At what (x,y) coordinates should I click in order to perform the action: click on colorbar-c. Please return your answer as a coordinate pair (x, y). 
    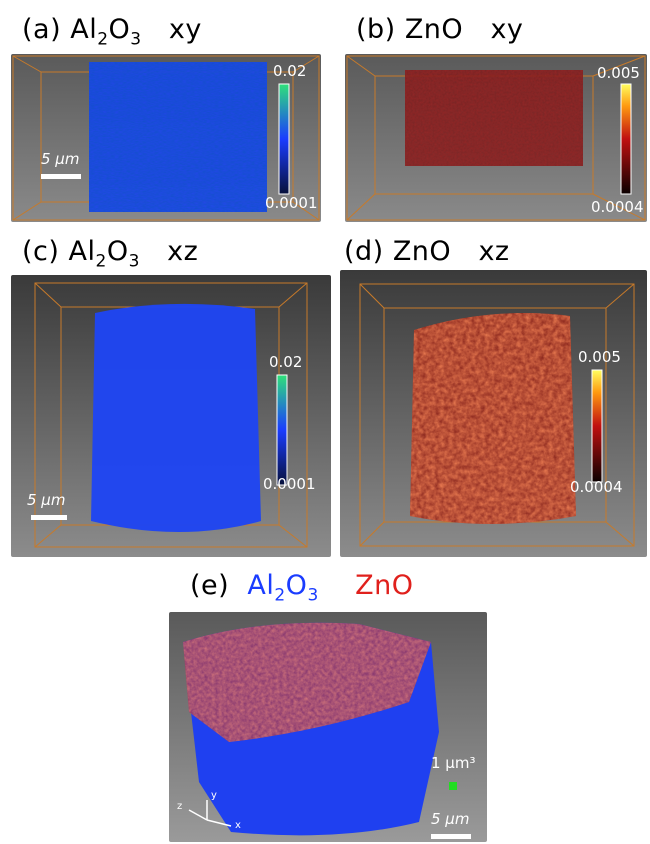
    Looking at the image, I should click on (282, 430).